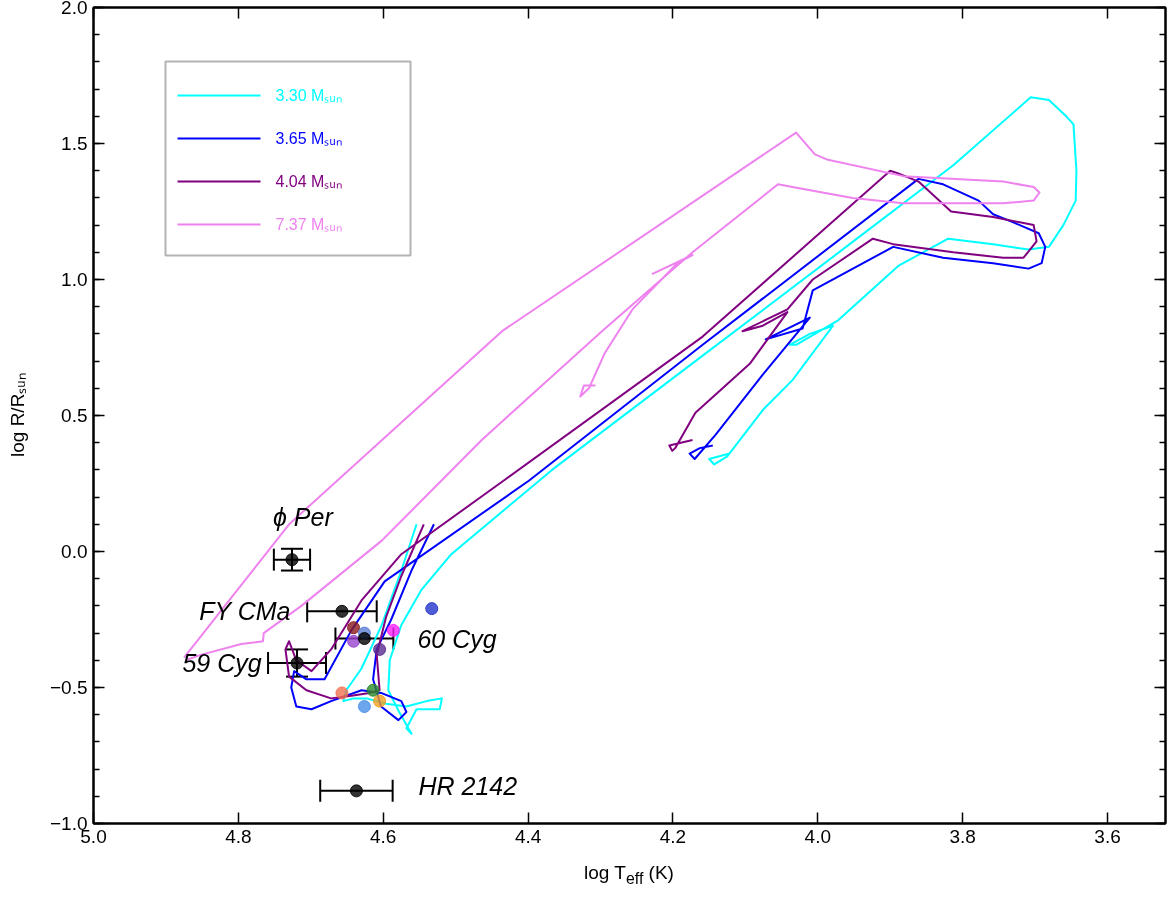 The height and width of the screenshot is (897, 1170). Describe the element at coordinates (629, 875) in the screenshot. I see `x-axis-title: log T$_{eff}$ (K)` at that location.